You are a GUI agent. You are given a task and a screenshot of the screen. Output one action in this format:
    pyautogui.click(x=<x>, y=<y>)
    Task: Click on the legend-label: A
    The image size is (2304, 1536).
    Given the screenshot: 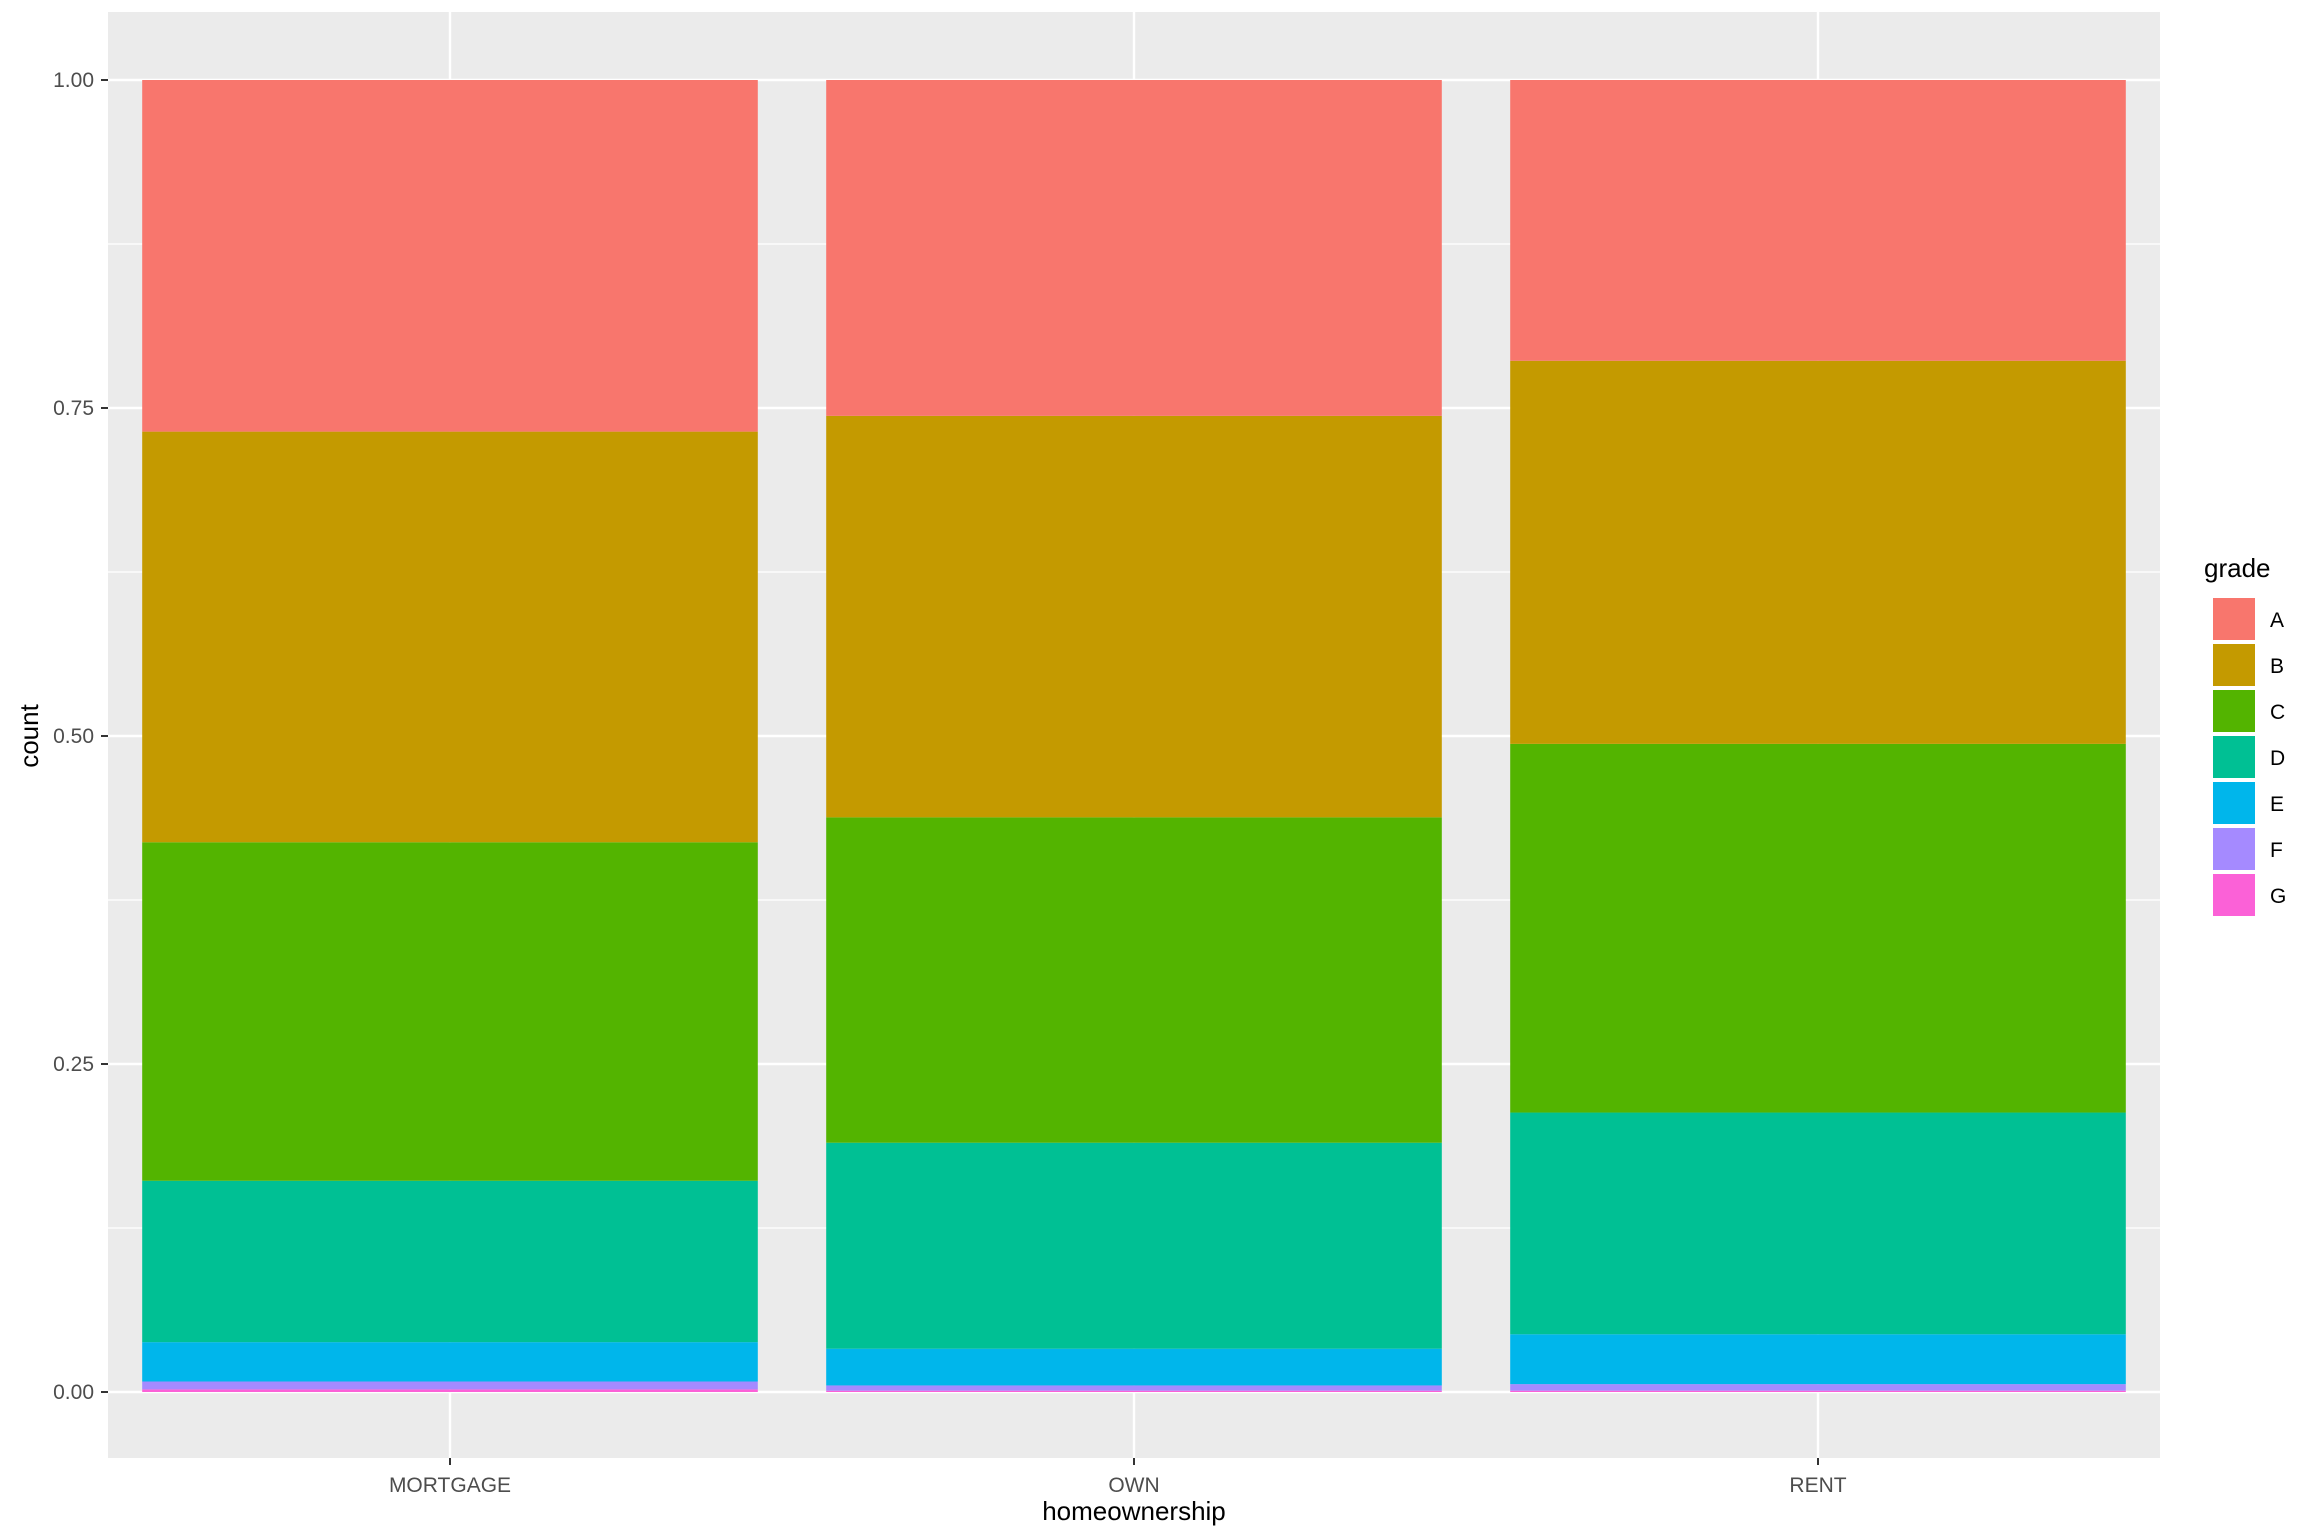 What is the action you would take?
    pyautogui.click(x=2277, y=620)
    